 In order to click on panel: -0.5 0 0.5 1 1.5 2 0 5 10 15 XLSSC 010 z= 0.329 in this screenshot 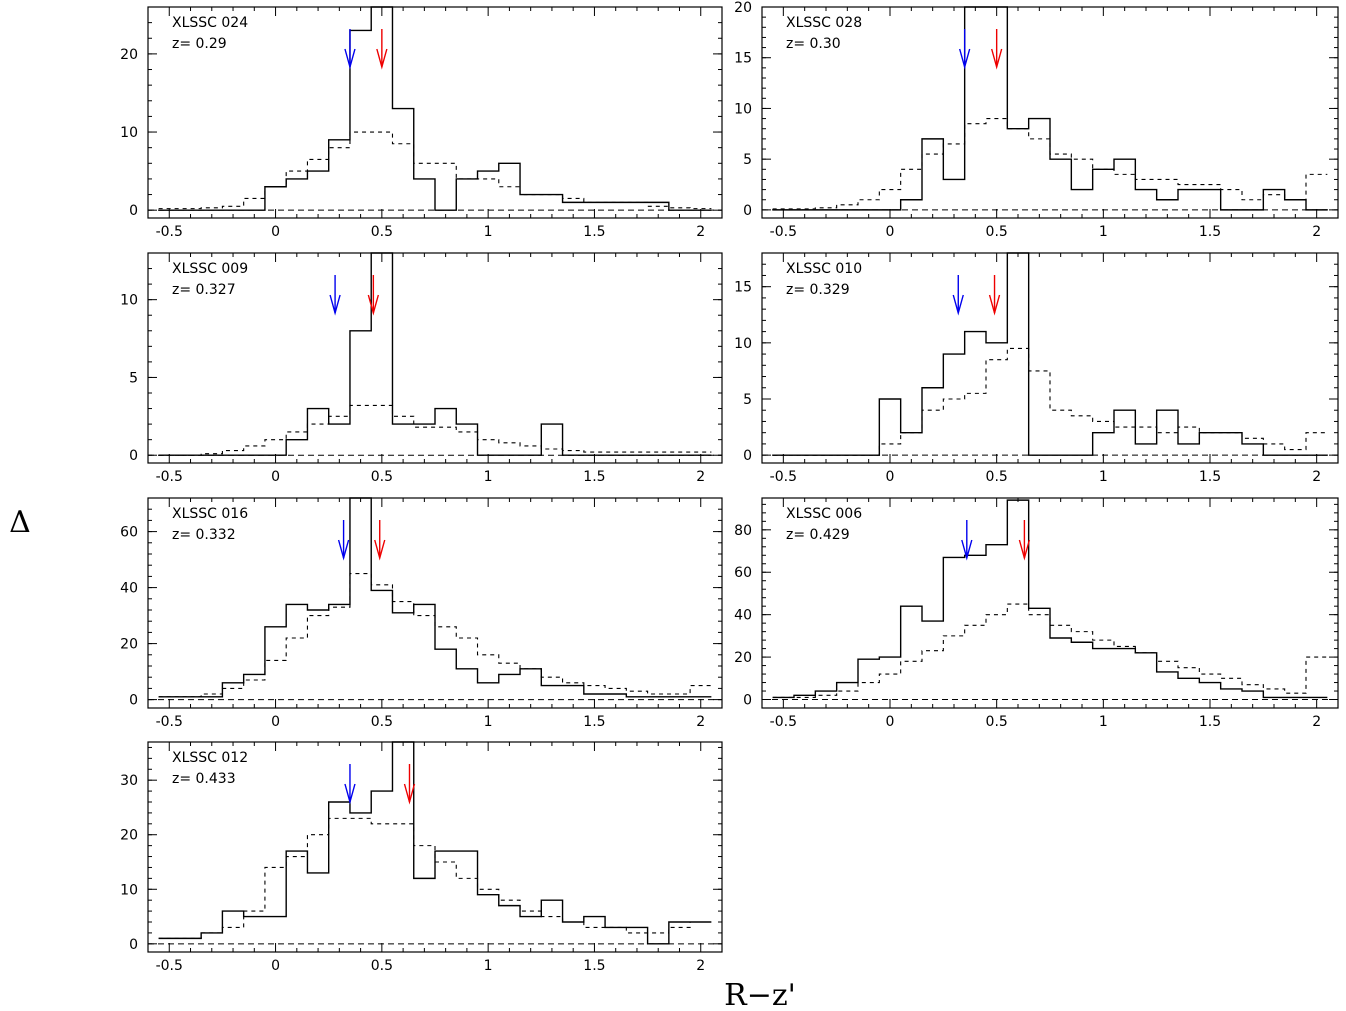, I will do `click(1036, 368)`.